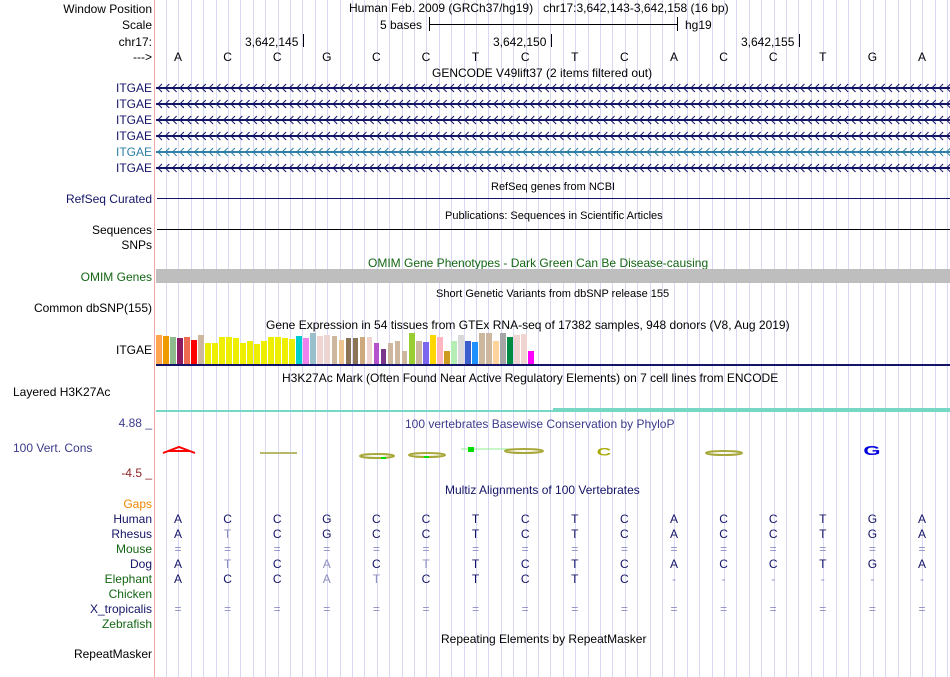 This screenshot has height=677, width=950. I want to click on phylop-track-label: 100 Vert. Cons, so click(53, 448).